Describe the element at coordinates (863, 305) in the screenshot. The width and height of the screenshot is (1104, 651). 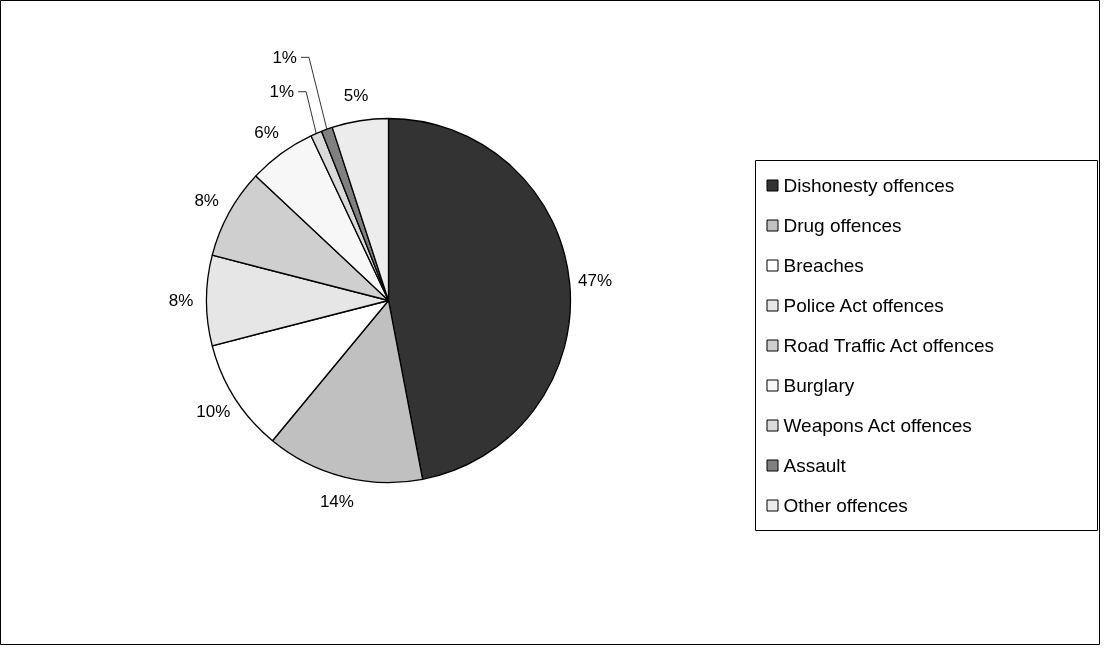
I see `legend-label: Police Act offences` at that location.